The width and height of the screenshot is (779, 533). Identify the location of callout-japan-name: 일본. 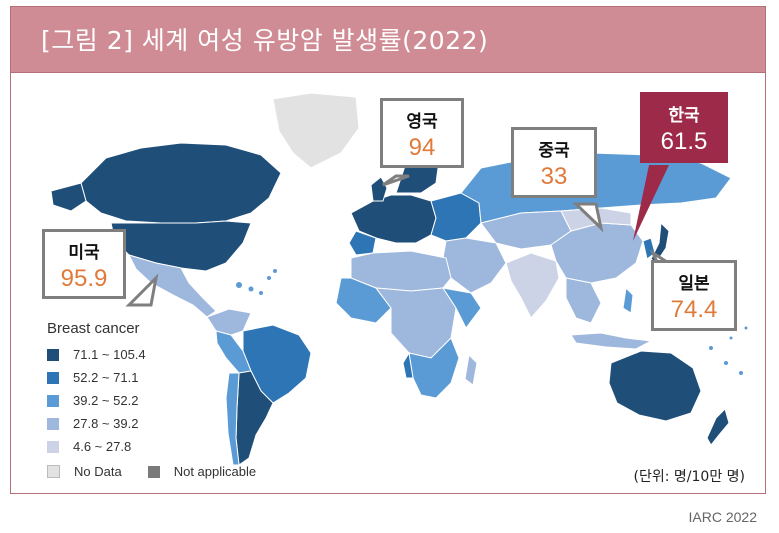
(694, 284).